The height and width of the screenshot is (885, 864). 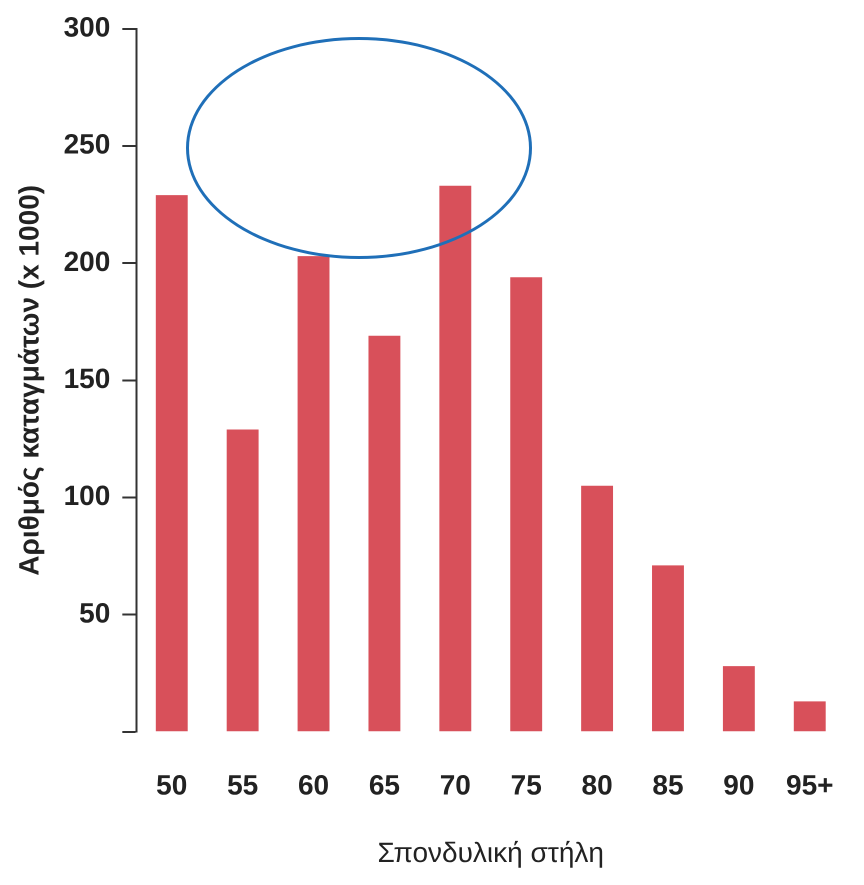 What do you see at coordinates (384, 784) in the screenshot?
I see `x-tick-label: 65` at bounding box center [384, 784].